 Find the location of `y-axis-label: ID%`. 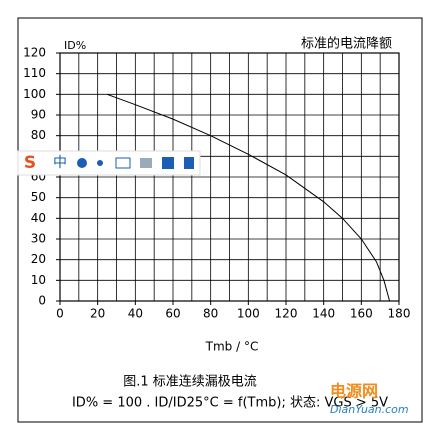

y-axis-label: ID% is located at coordinates (75, 45).